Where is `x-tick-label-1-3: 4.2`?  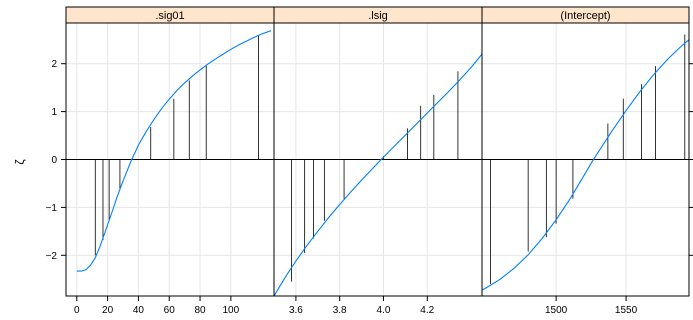
x-tick-label-1-3: 4.2 is located at coordinates (427, 310).